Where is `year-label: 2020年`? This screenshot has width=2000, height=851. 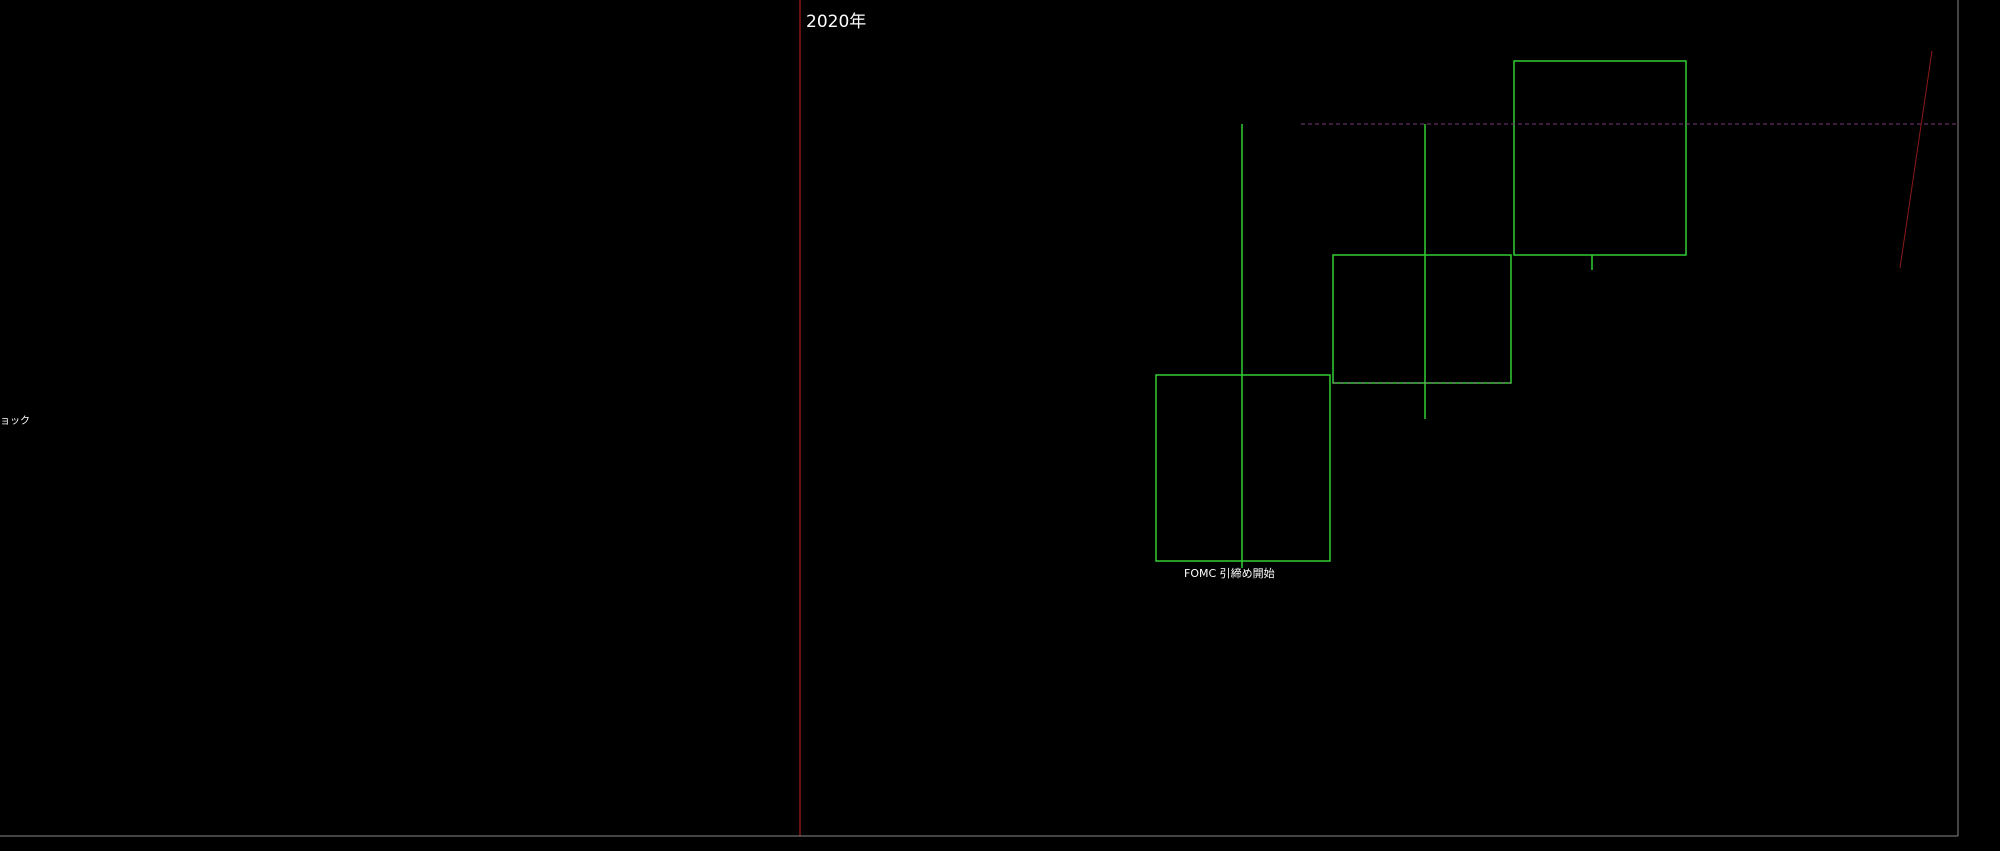
year-label: 2020年 is located at coordinates (836, 22).